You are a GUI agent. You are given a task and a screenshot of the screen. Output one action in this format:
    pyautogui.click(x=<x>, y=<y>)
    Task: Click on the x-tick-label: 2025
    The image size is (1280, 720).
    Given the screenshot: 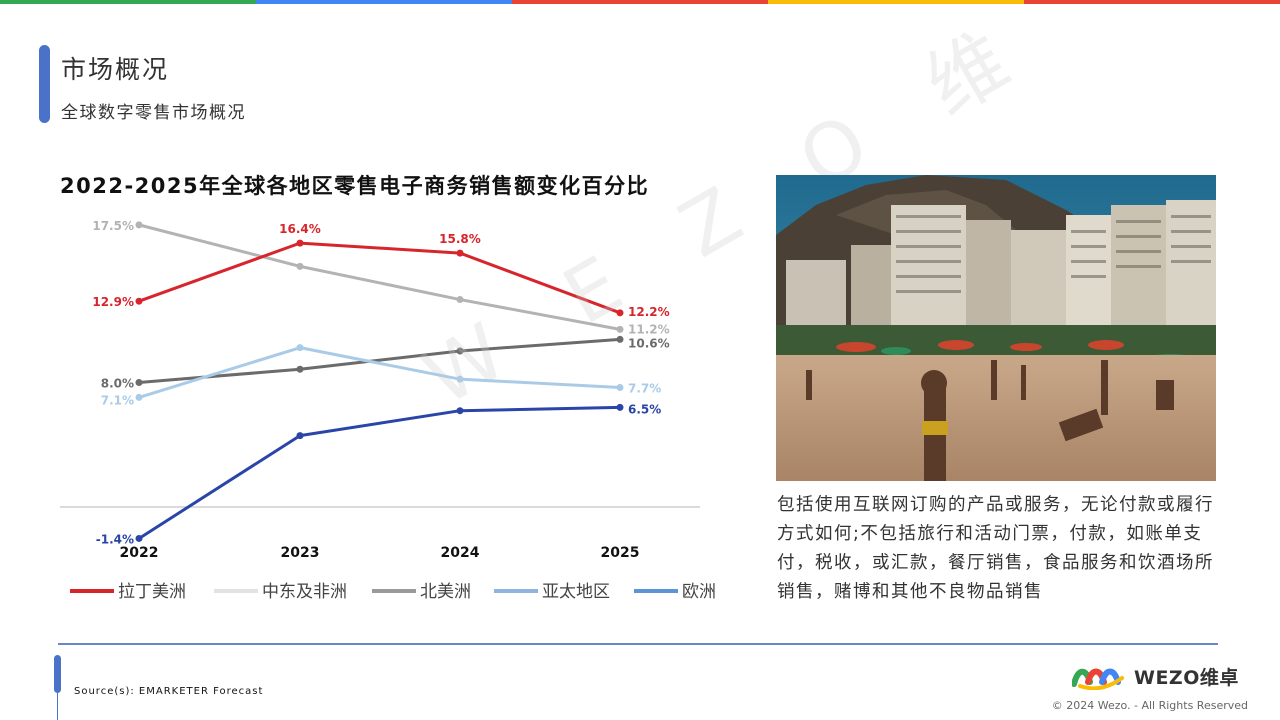 What is the action you would take?
    pyautogui.click(x=620, y=553)
    